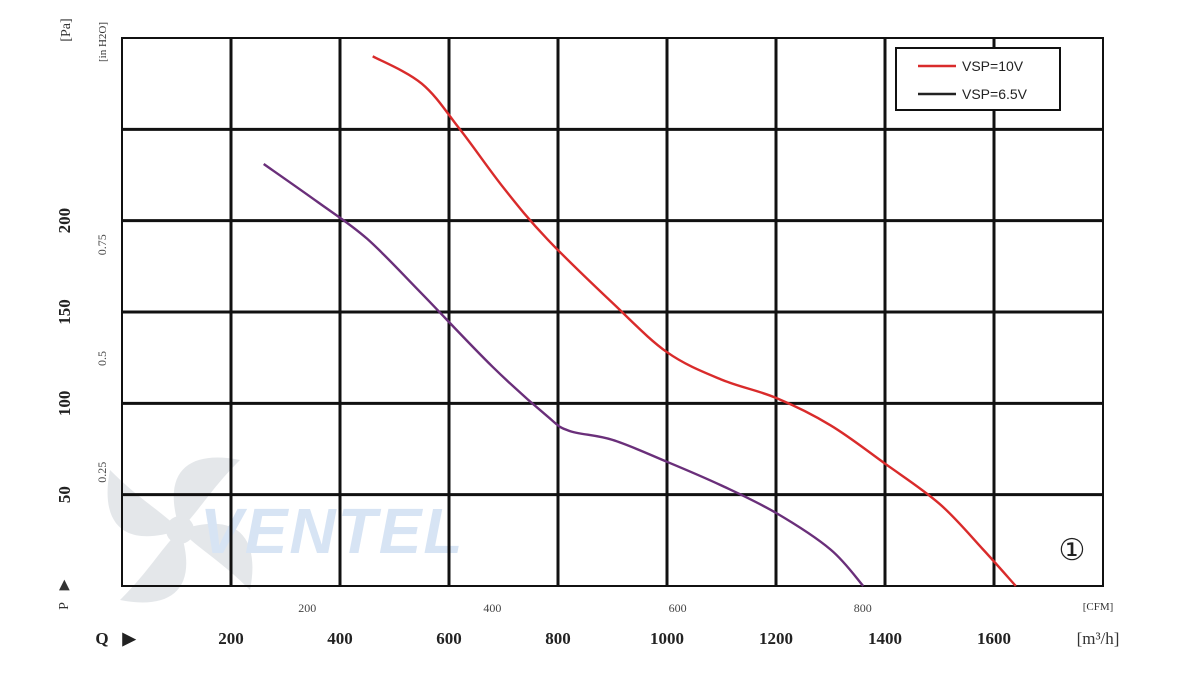  Describe the element at coordinates (64, 494) in the screenshot. I see `y-tick-label: 50` at that location.